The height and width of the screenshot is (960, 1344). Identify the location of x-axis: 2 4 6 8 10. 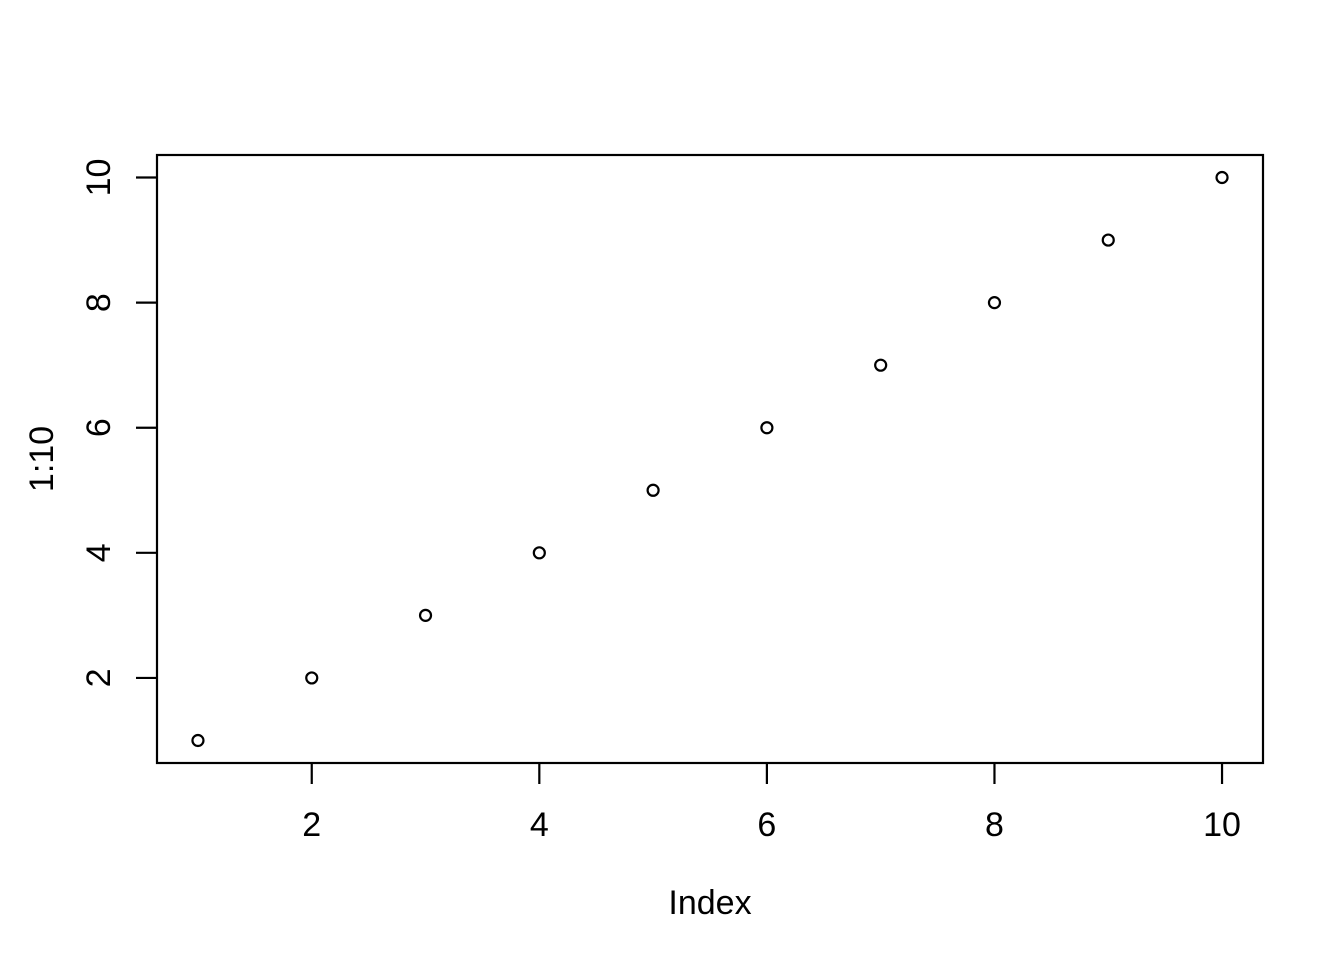
(771, 803).